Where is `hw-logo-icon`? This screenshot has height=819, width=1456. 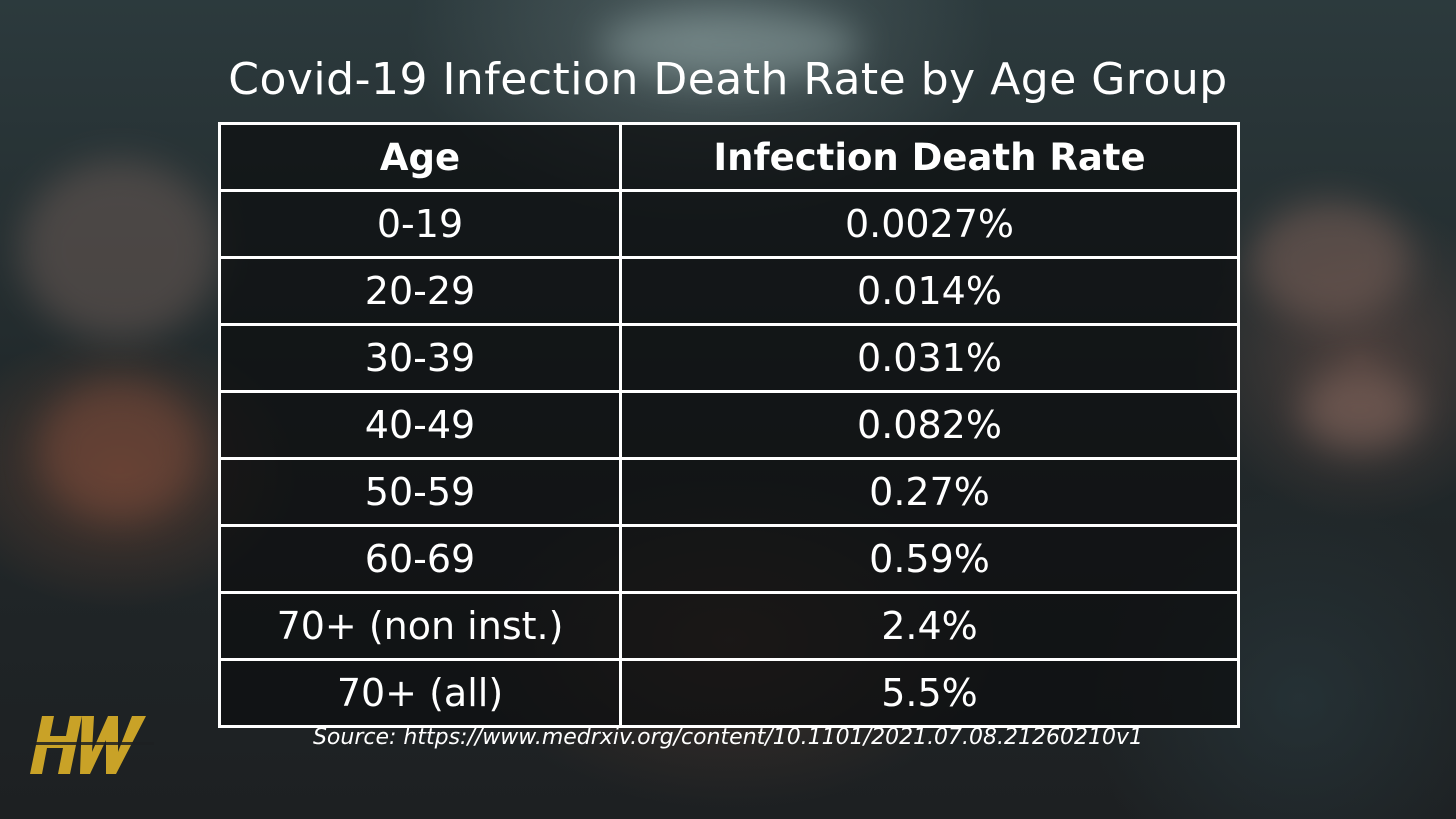 hw-logo-icon is located at coordinates (92, 745).